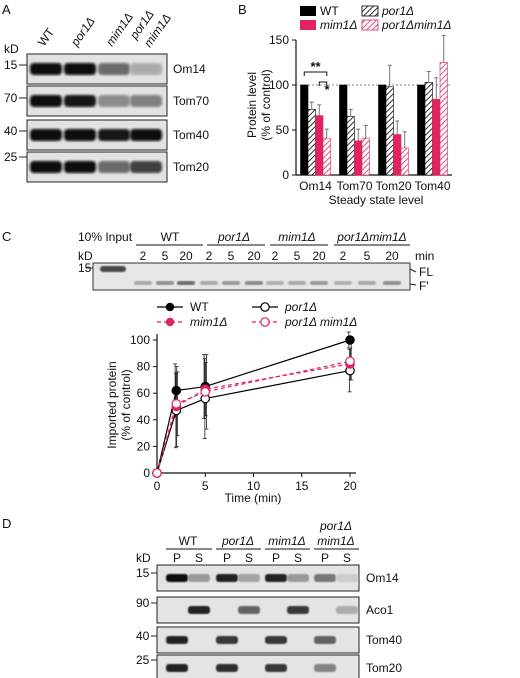 This screenshot has height=678, width=520. What do you see at coordinates (186, 256) in the screenshot?
I see `panel-c-time-2: 20` at bounding box center [186, 256].